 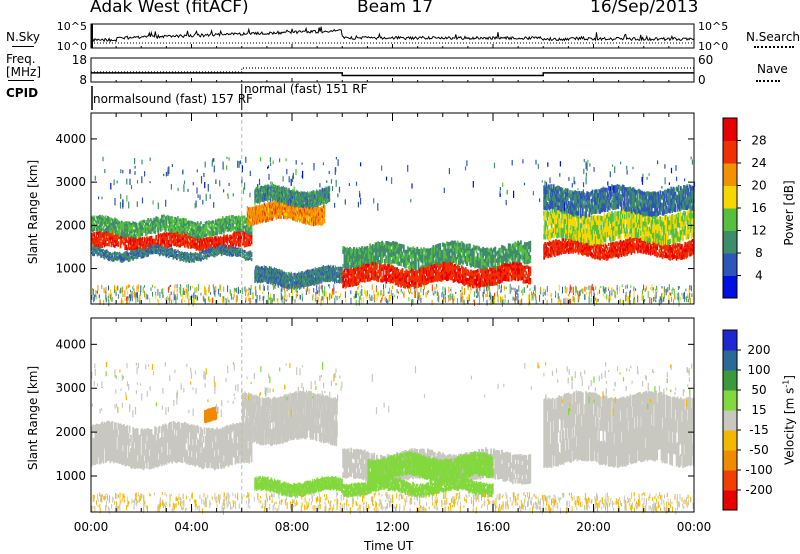 What do you see at coordinates (72, 46) in the screenshot?
I see `nsky-tick-left-low: 10^0` at bounding box center [72, 46].